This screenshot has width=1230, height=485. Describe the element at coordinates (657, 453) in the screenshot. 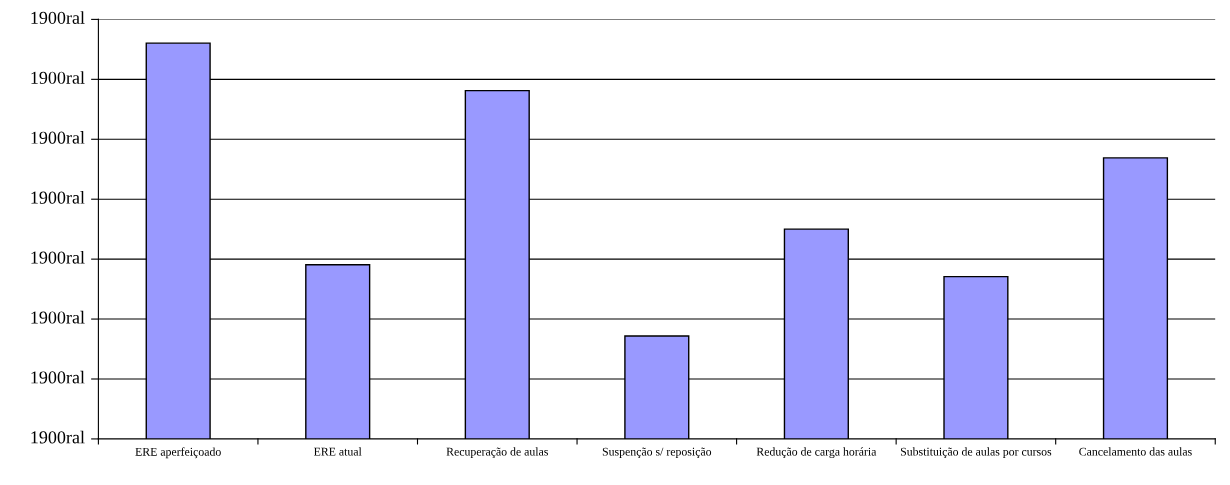

I see `x-tick-label: Suspenção s/ reposição` at that location.